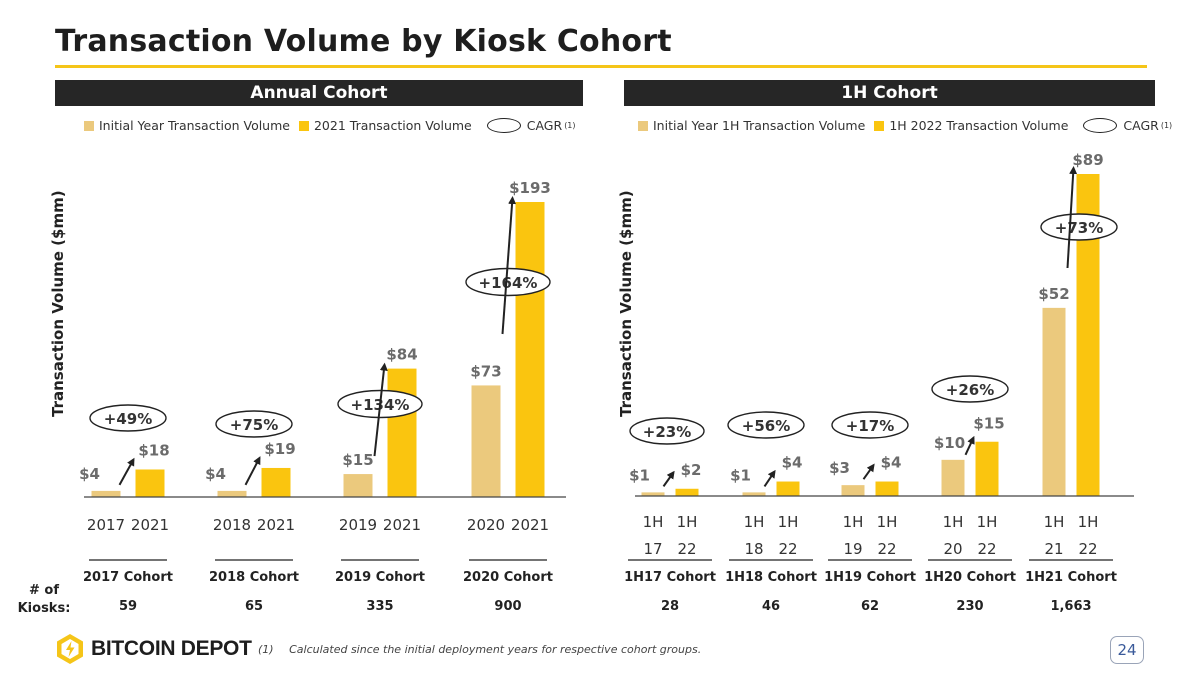 This screenshot has width=1200, height=675. What do you see at coordinates (771, 606) in the screenshot?
I see `kiosk-count: 46` at bounding box center [771, 606].